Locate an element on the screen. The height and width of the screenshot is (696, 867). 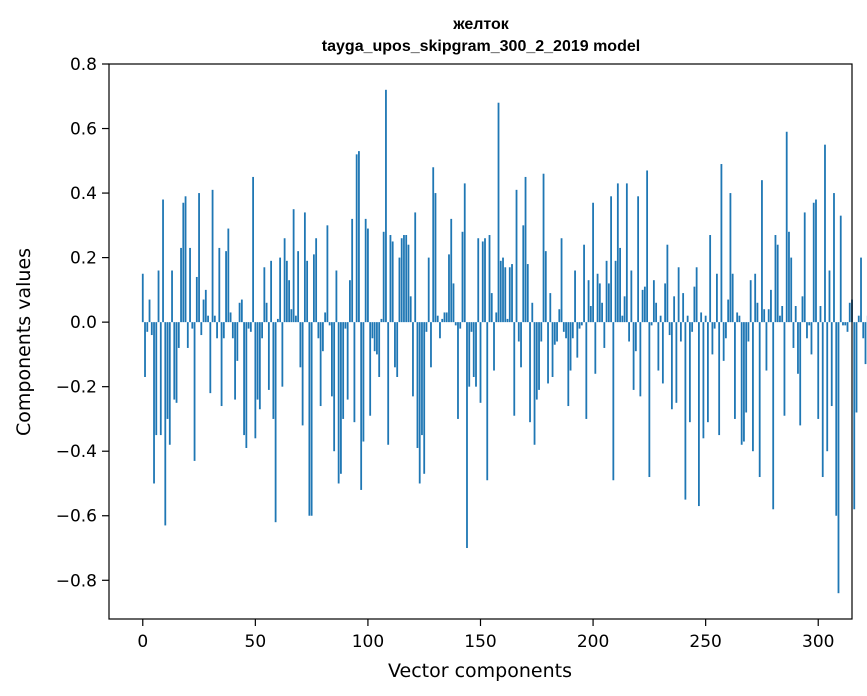
x-axis-label: Vector components is located at coordinates (480, 671).